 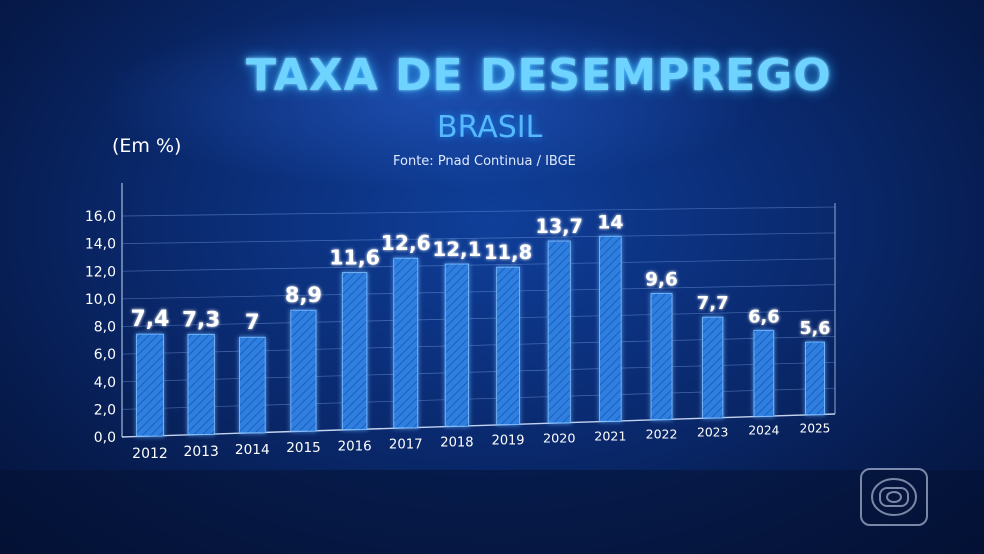 What do you see at coordinates (508, 252) in the screenshot?
I see `bar-value-label: 11,8` at bounding box center [508, 252].